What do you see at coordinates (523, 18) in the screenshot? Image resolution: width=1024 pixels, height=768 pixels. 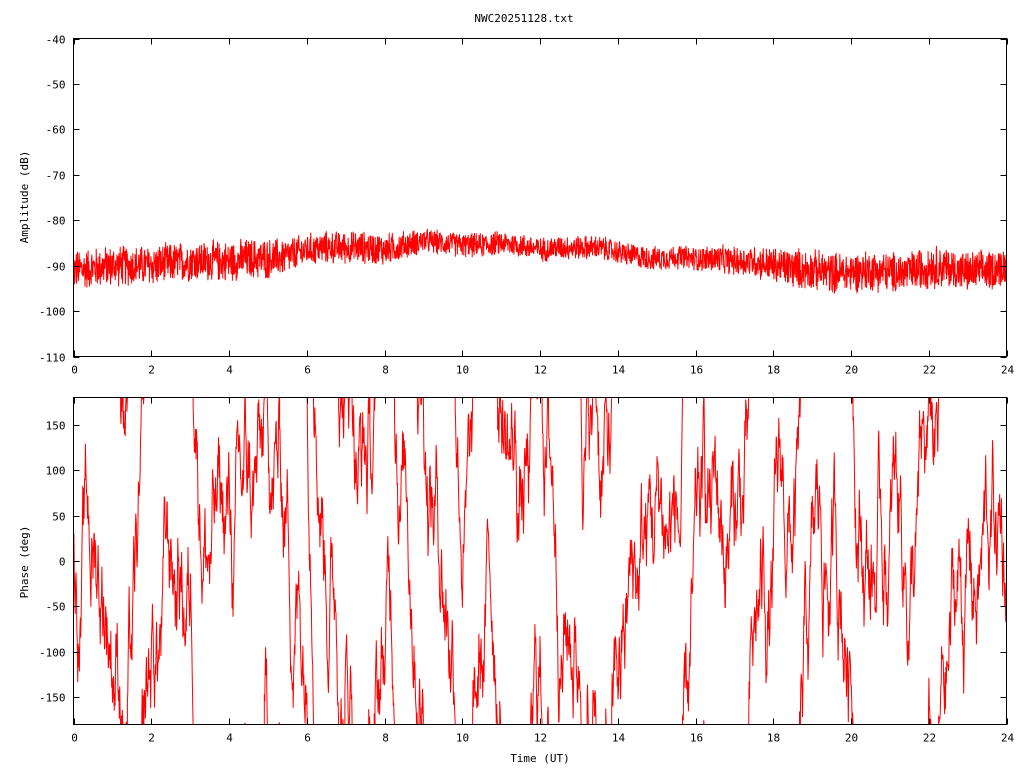 I see `chart-title: NWC20251128.txt` at bounding box center [523, 18].